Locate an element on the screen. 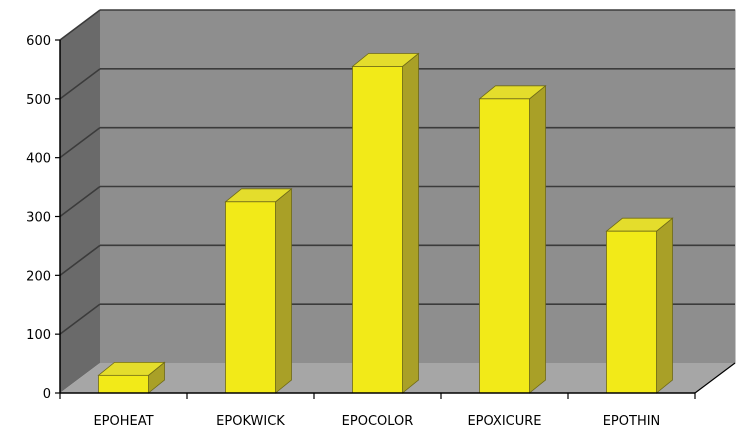 The width and height of the screenshot is (745, 429). y-tick-label: 0 is located at coordinates (47, 394).